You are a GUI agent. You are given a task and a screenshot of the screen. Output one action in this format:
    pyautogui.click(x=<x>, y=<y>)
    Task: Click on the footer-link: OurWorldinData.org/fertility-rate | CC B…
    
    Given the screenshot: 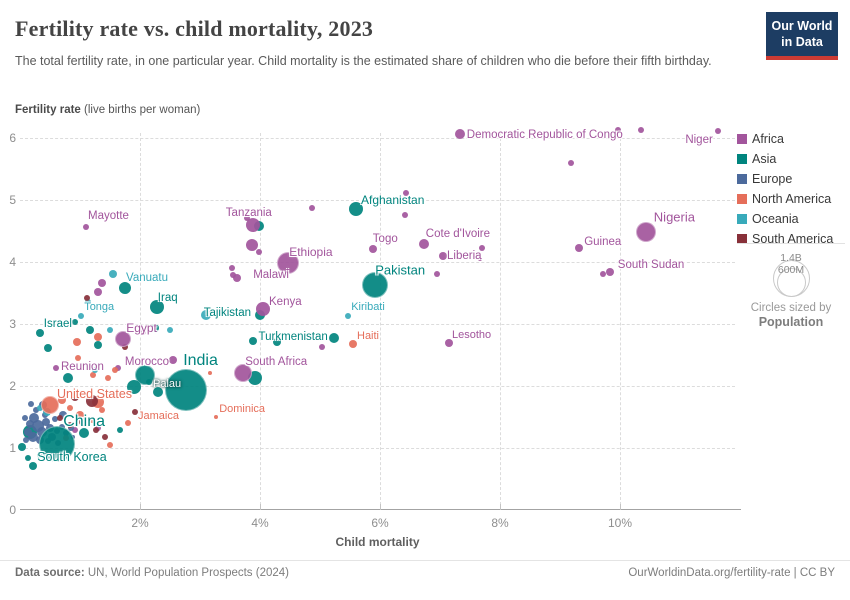 What is the action you would take?
    pyautogui.click(x=731, y=573)
    